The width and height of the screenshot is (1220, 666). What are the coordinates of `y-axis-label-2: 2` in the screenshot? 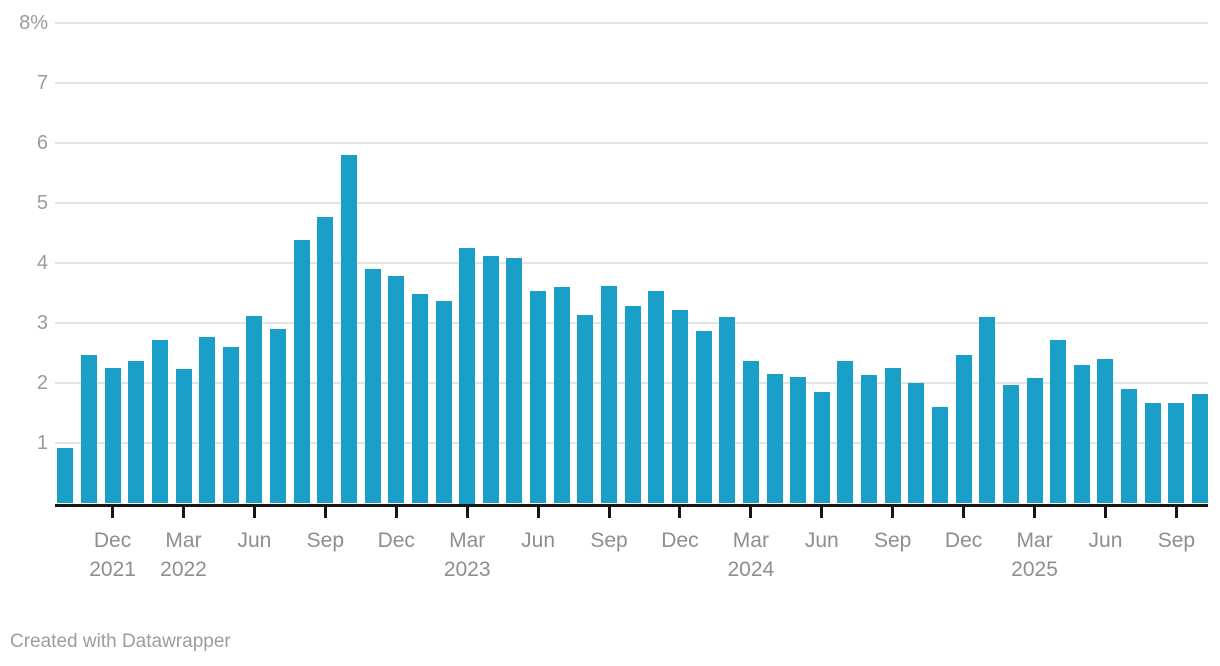 It's located at (42, 383).